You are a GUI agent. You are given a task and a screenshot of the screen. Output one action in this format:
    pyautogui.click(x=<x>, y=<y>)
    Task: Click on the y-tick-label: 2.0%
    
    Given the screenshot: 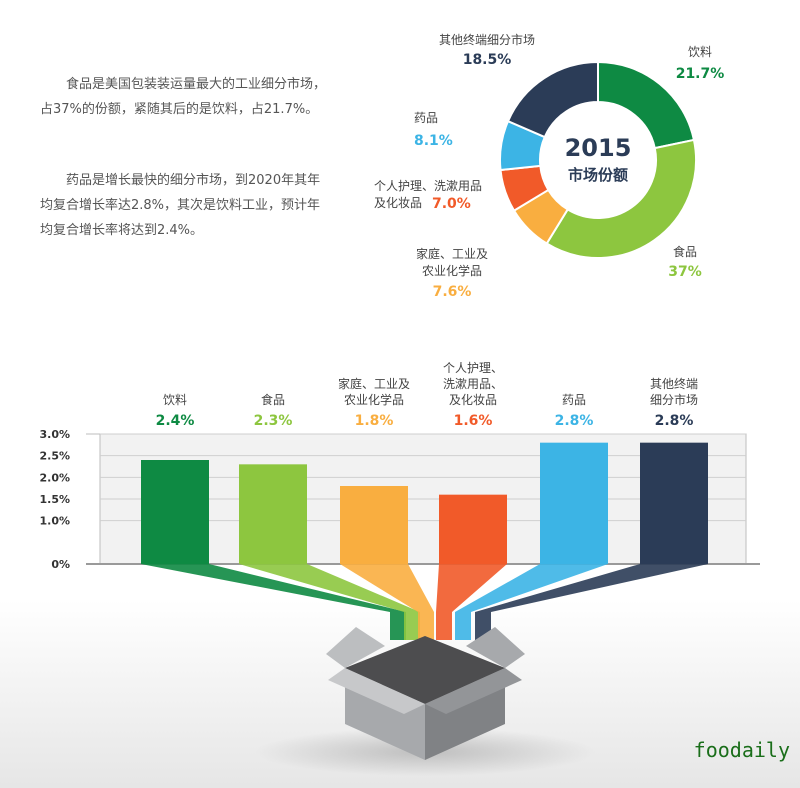 What is the action you would take?
    pyautogui.click(x=54, y=477)
    